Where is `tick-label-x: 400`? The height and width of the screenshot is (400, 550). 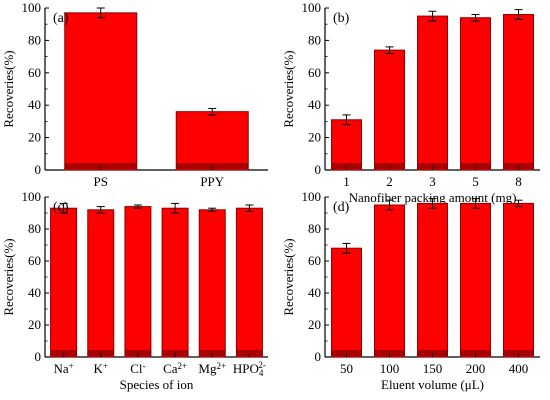 tick-label-x: 400 is located at coordinates (519, 368).